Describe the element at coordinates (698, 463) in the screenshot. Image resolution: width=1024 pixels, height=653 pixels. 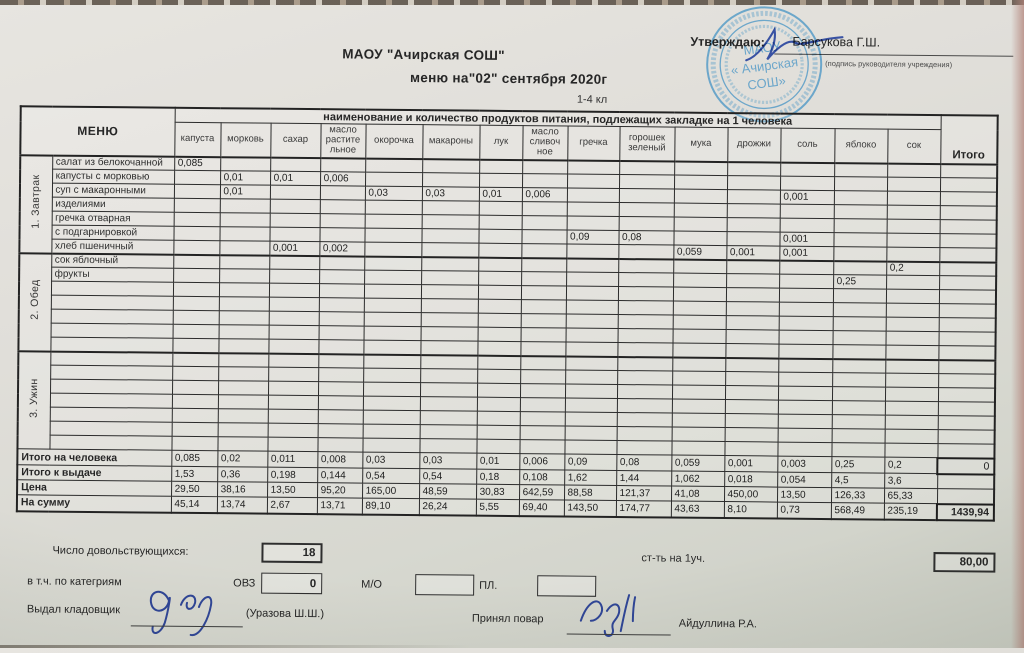
I see `summary-qty-cell: 0,059` at that location.